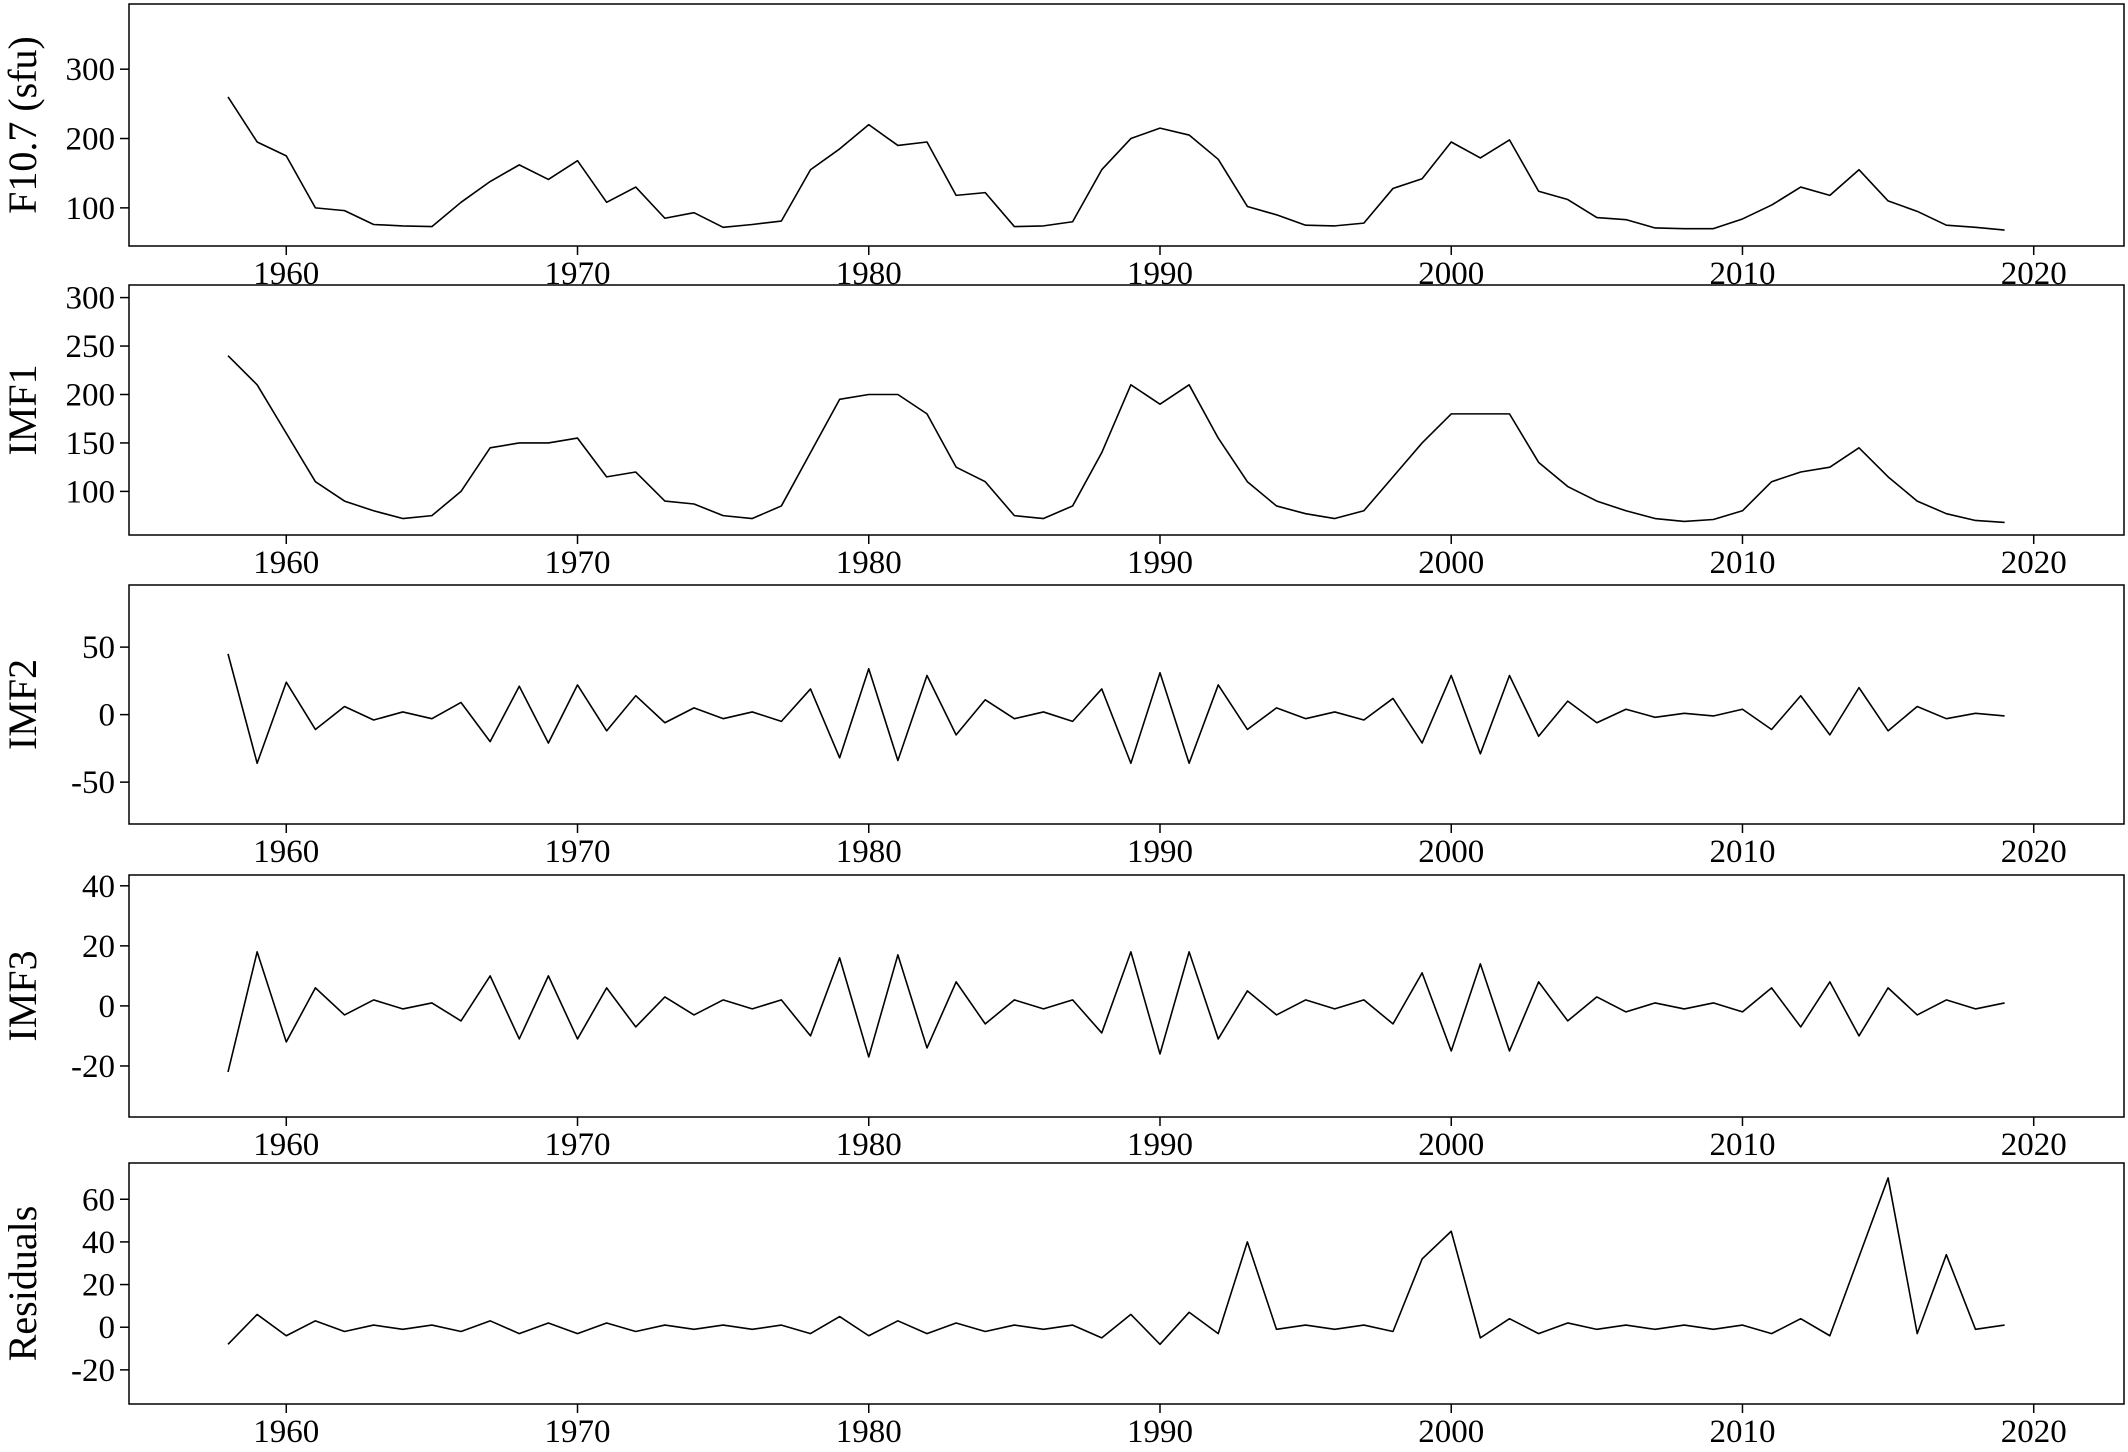 The image size is (2128, 1452). Describe the element at coordinates (22, 995) in the screenshot. I see `y-axis-label: IMF3` at that location.